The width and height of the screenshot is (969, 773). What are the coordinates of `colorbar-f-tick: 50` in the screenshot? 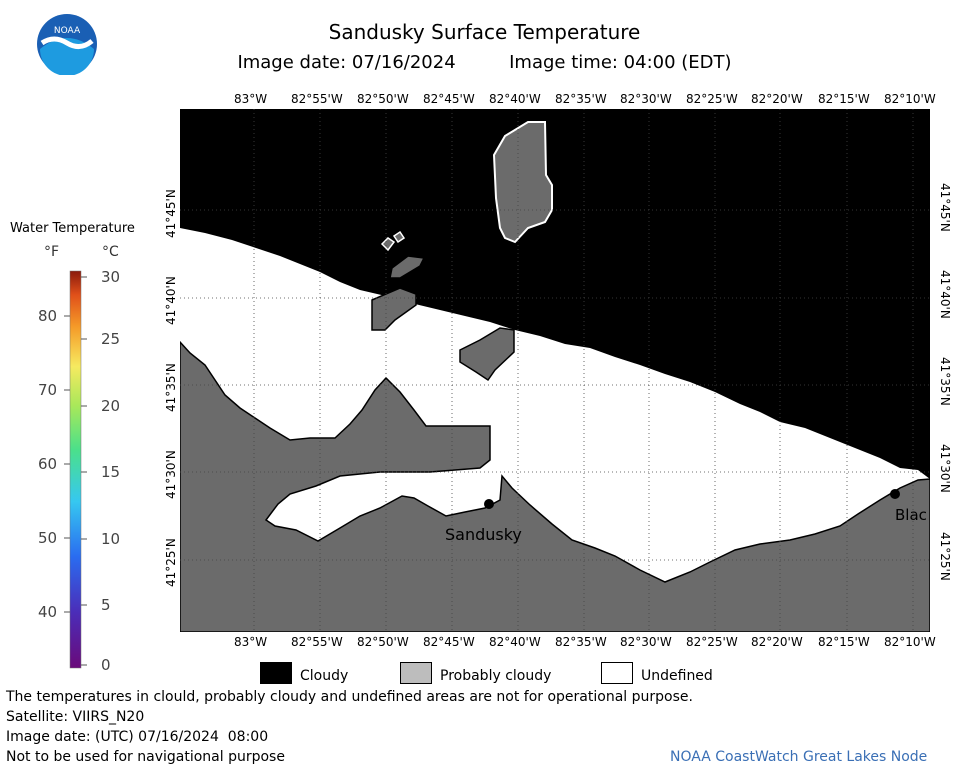 It's located at (48, 538).